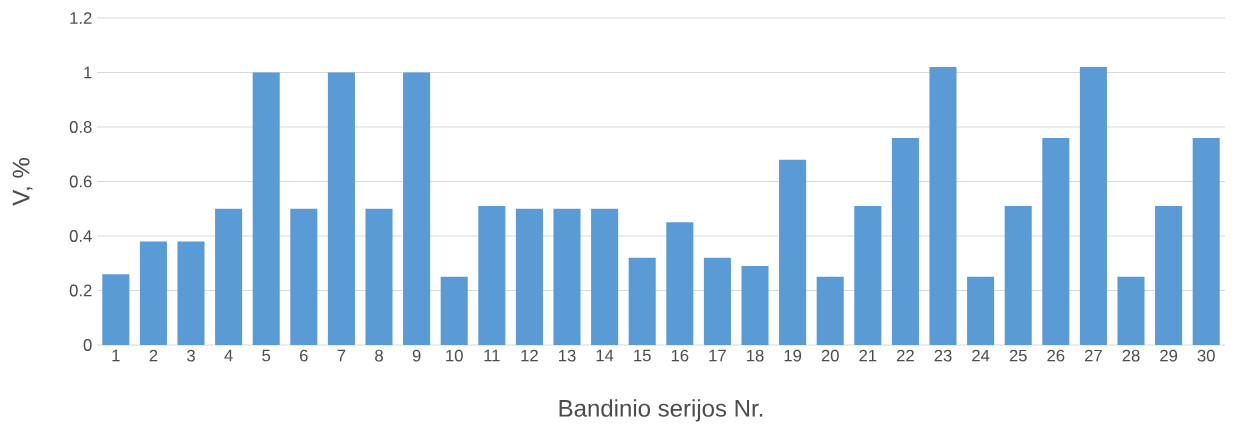 The width and height of the screenshot is (1237, 437). I want to click on x-tick-label: 4, so click(228, 355).